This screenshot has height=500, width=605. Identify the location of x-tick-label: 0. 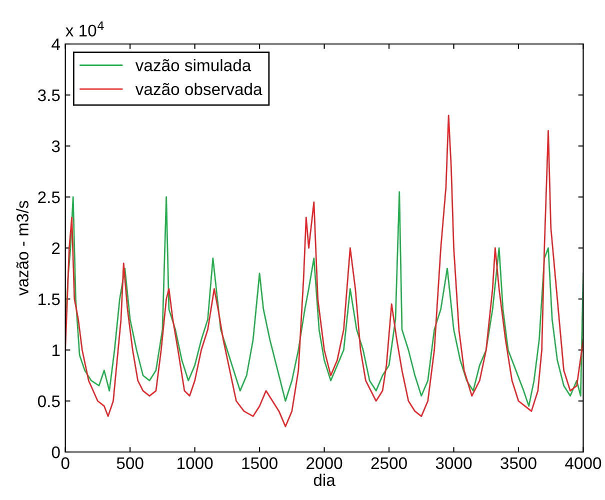
(65, 463).